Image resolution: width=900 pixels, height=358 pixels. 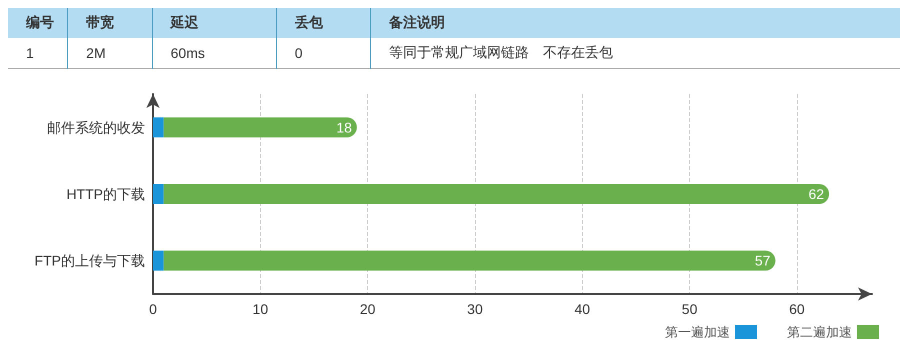 I want to click on x-tick-label: 40, so click(x=582, y=309).